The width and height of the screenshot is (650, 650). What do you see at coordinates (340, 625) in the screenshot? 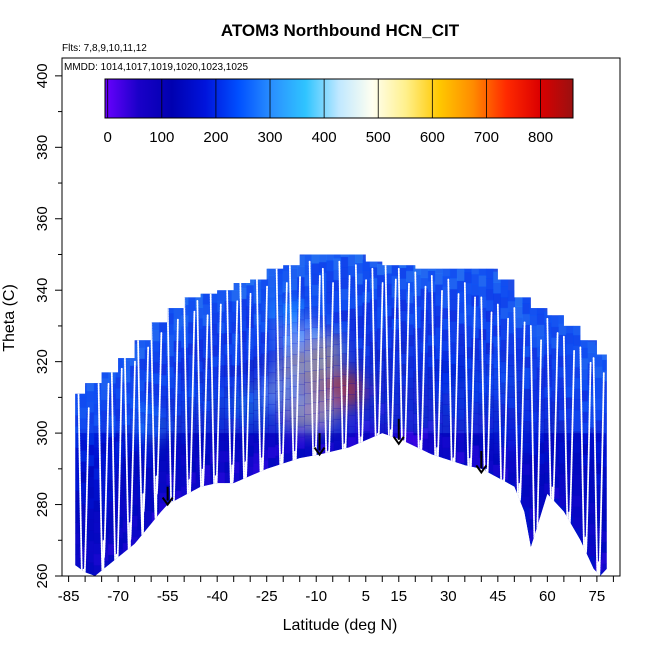
I see `x-axis-label: Latitude (deg N)` at bounding box center [340, 625].